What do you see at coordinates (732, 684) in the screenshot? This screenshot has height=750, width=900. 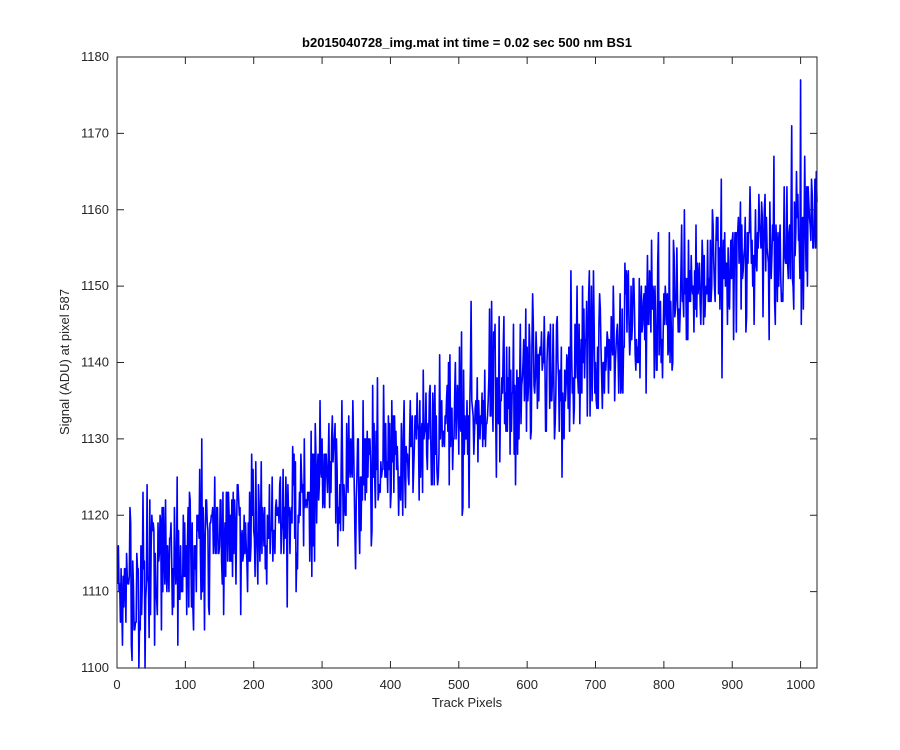 I see `x-tick-label: 900` at bounding box center [732, 684].